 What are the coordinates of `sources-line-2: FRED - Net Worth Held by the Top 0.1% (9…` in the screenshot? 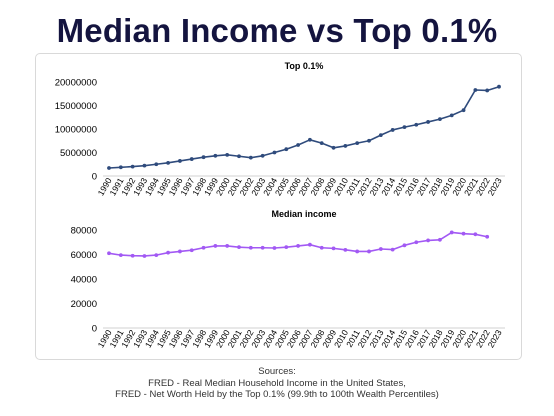 It's located at (277, 394).